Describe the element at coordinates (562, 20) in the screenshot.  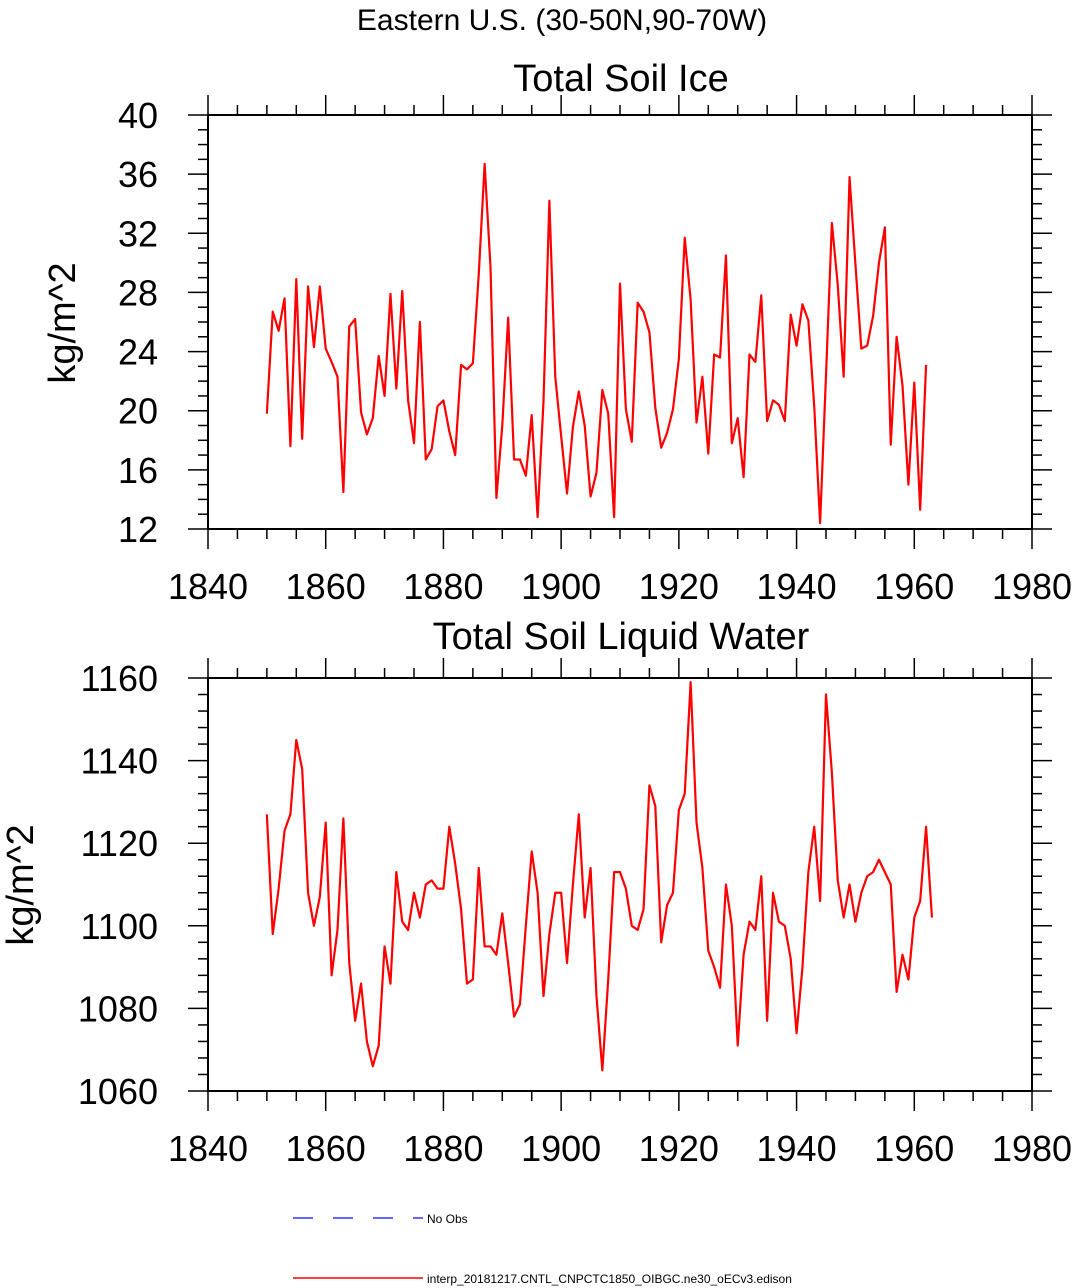
I see `figure-title: Eastern U.S. (30-50N,90-70W)` at that location.